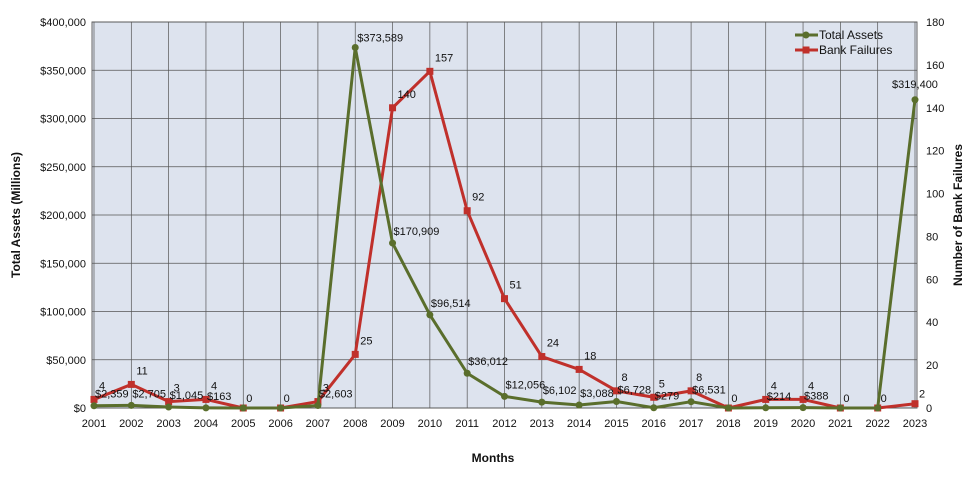 This screenshot has height=481, width=975. I want to click on total-assets-label: $163, so click(219, 397).